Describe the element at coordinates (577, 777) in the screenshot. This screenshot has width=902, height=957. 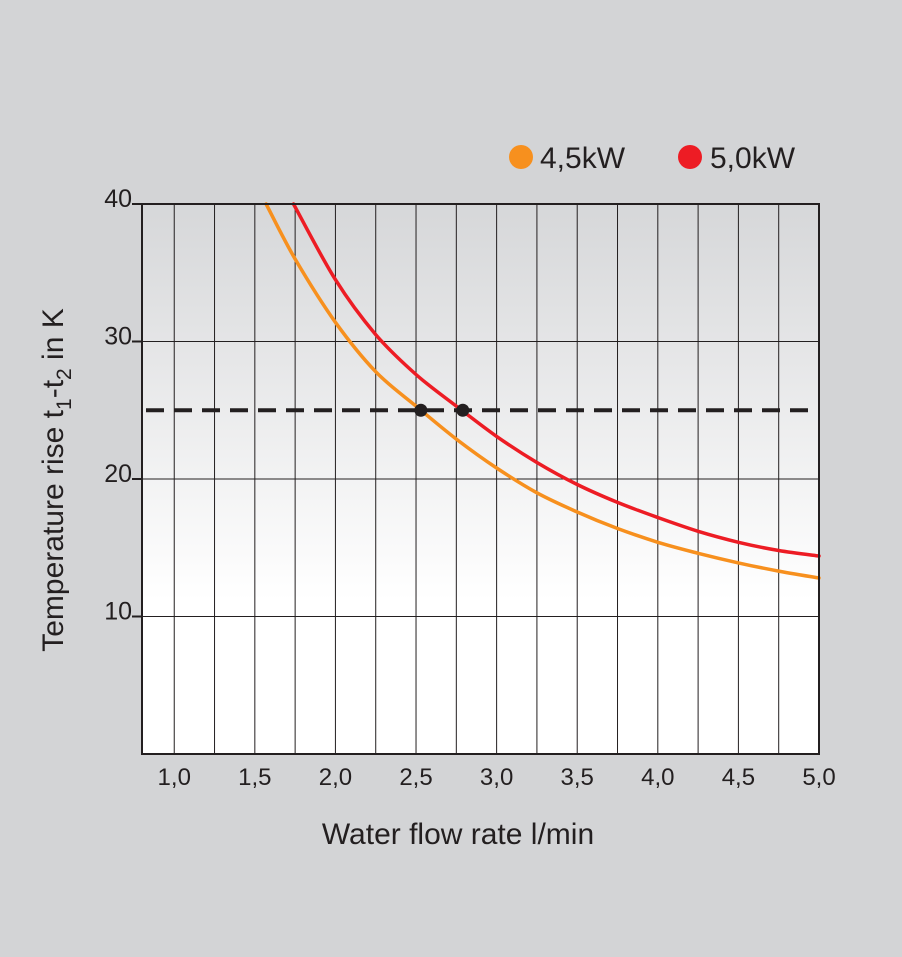
I see `x-tick-label-3-5: 3,5` at that location.